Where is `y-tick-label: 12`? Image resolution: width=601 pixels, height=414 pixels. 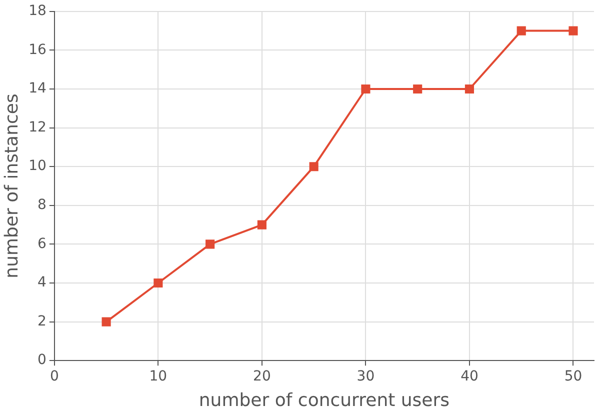 y-tick-label: 12 is located at coordinates (37, 127).